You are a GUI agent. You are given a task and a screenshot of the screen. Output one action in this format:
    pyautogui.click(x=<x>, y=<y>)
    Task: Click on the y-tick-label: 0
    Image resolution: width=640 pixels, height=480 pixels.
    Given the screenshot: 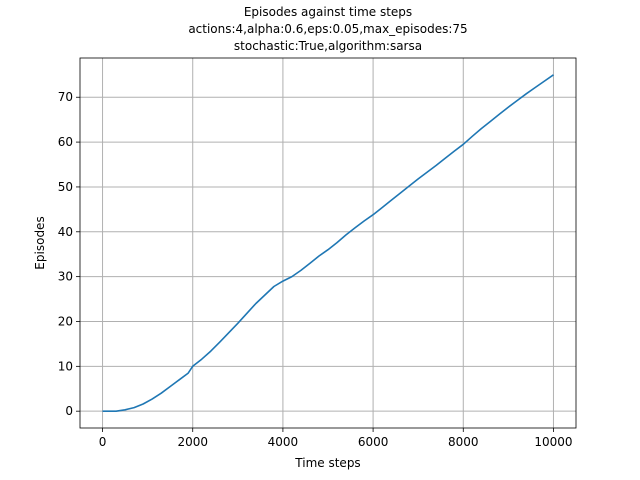 What is the action you would take?
    pyautogui.click(x=69, y=411)
    